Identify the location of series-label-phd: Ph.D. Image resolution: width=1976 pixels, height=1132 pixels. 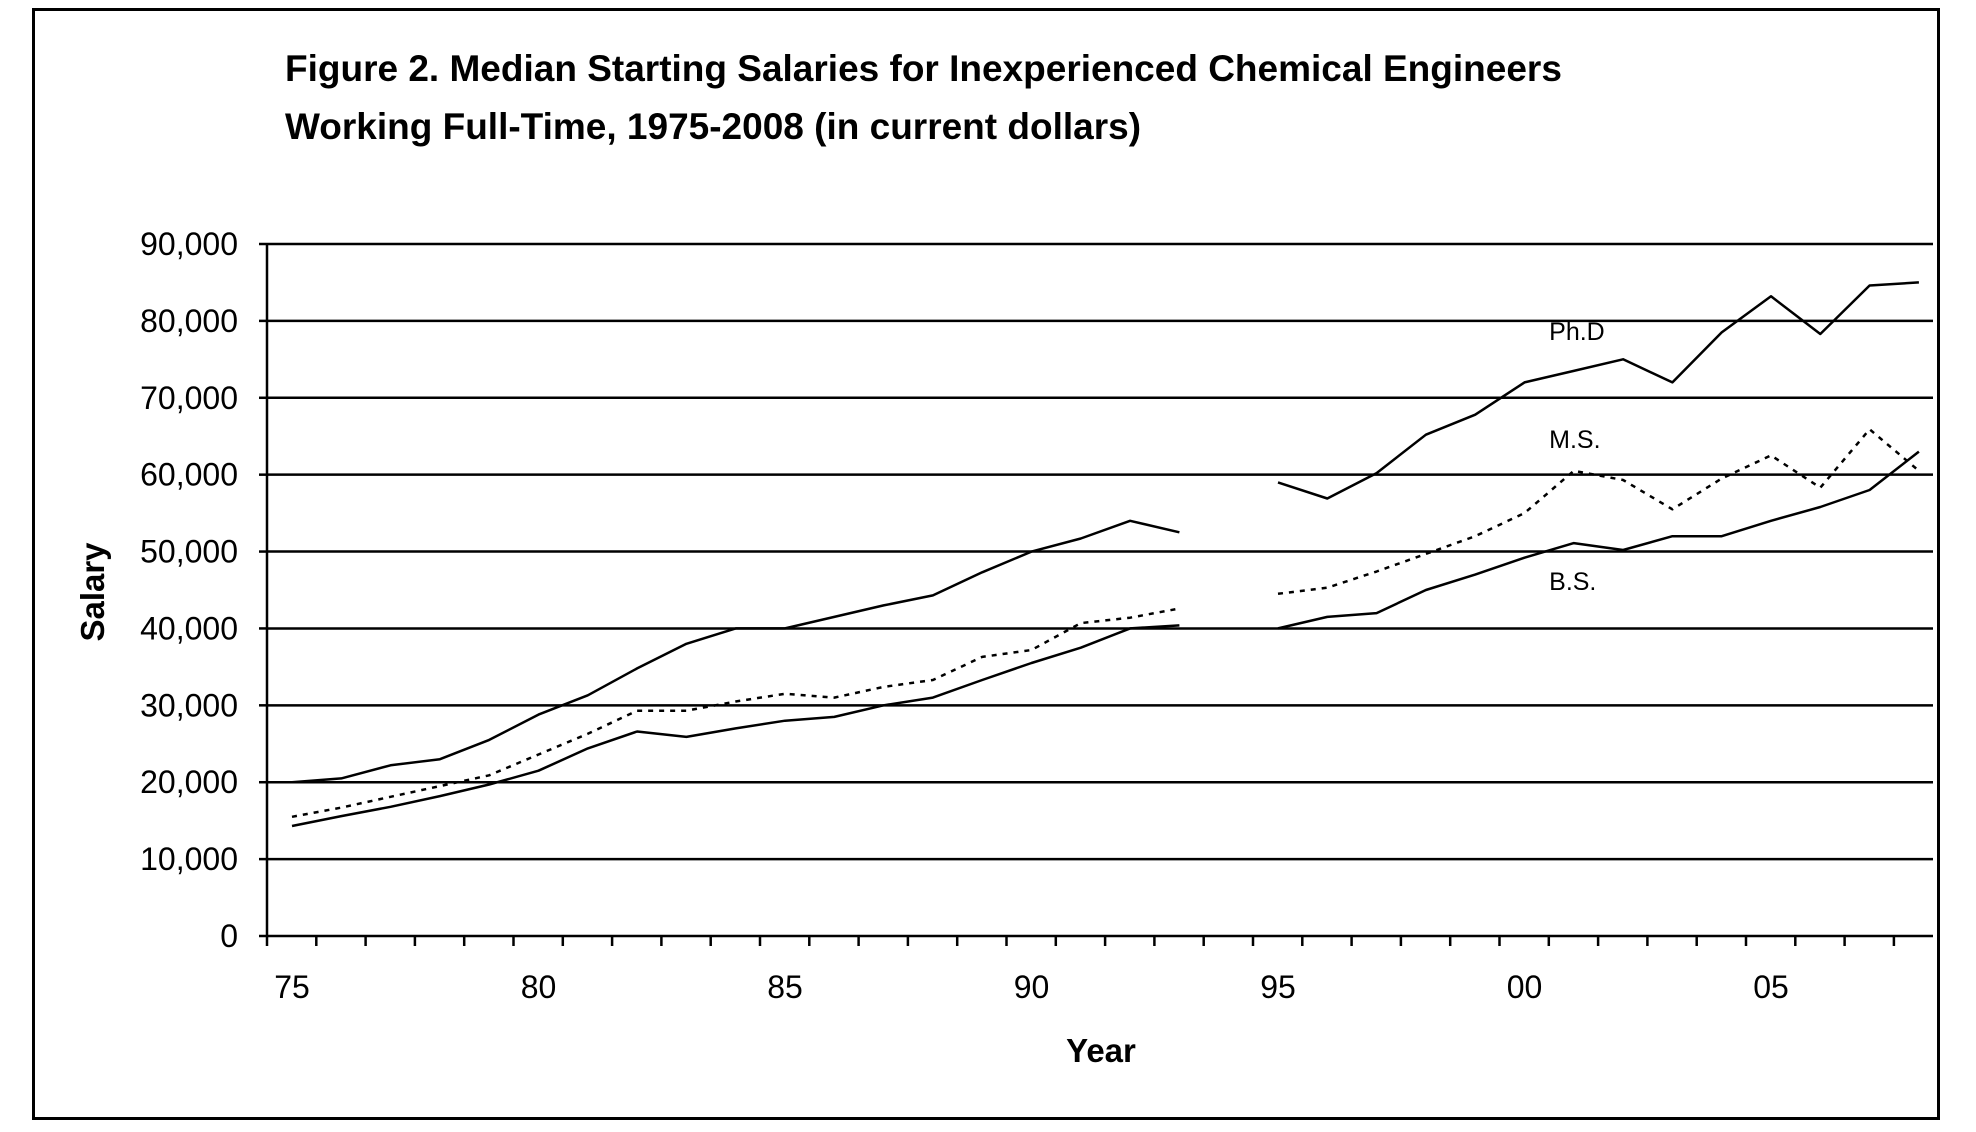
(1577, 332).